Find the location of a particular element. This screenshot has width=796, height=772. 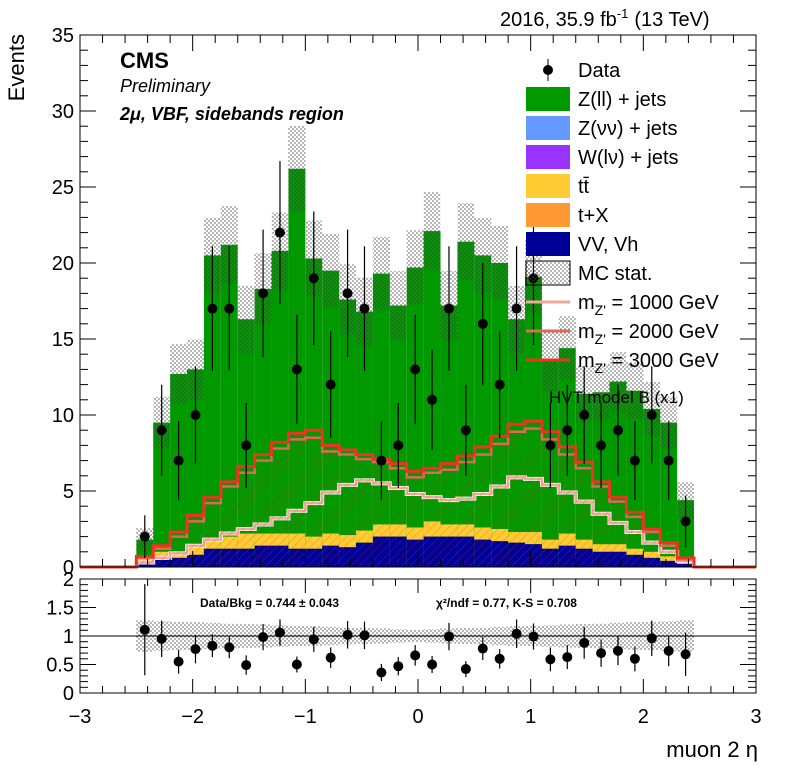

legend-label: mZ' = 3000 GeV is located at coordinates (648, 363).